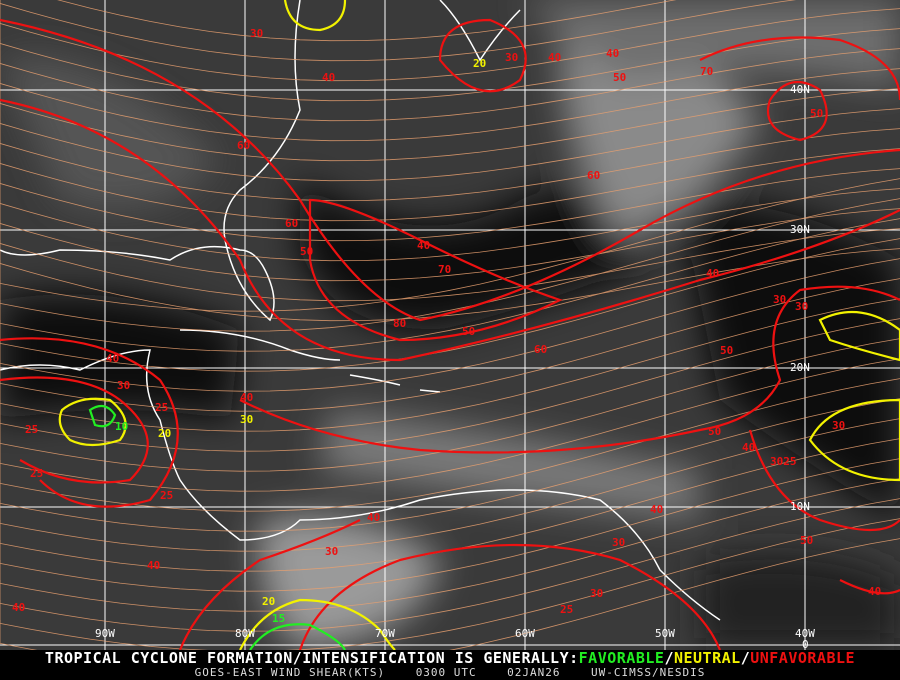 This screenshot has height=680, width=900. What do you see at coordinates (122, 426) in the screenshot?
I see `contour-label: 10` at bounding box center [122, 426].